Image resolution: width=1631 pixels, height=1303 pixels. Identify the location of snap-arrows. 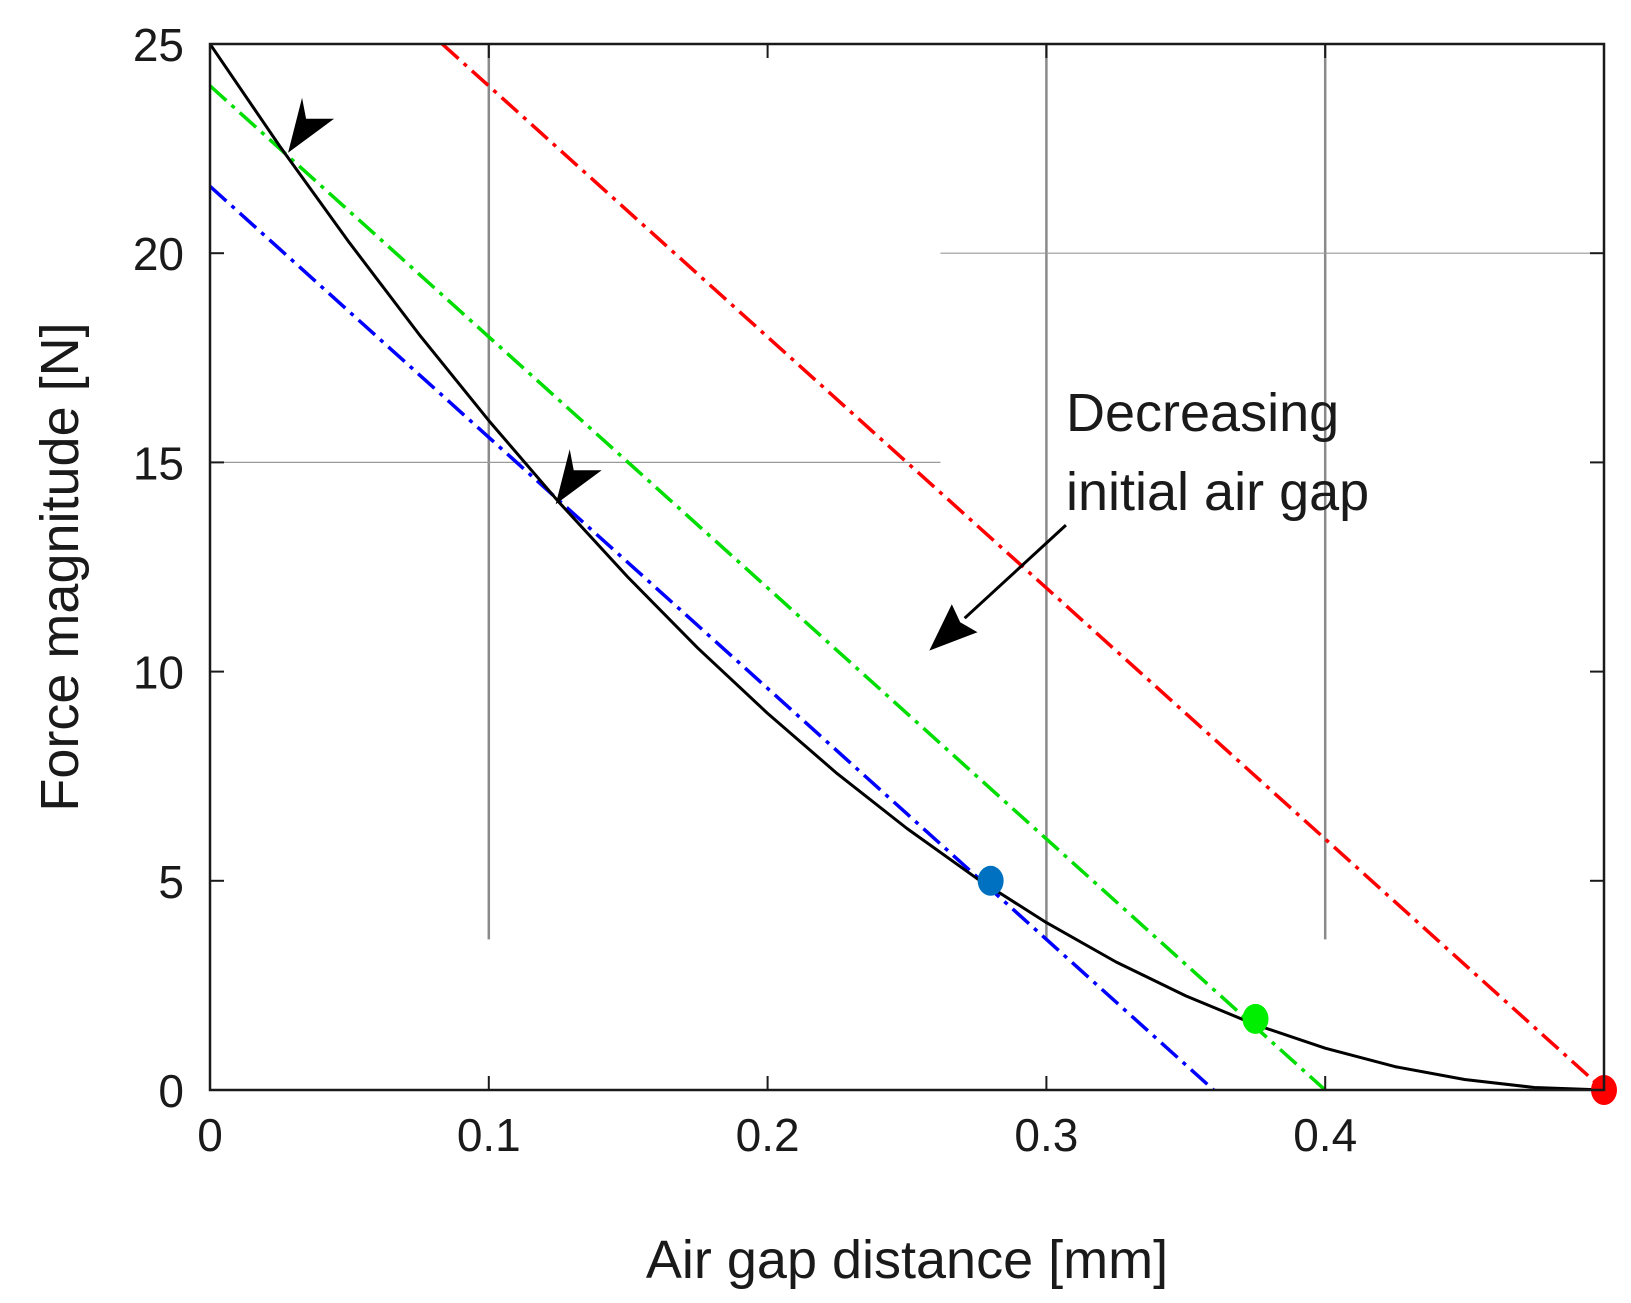
(445, 301).